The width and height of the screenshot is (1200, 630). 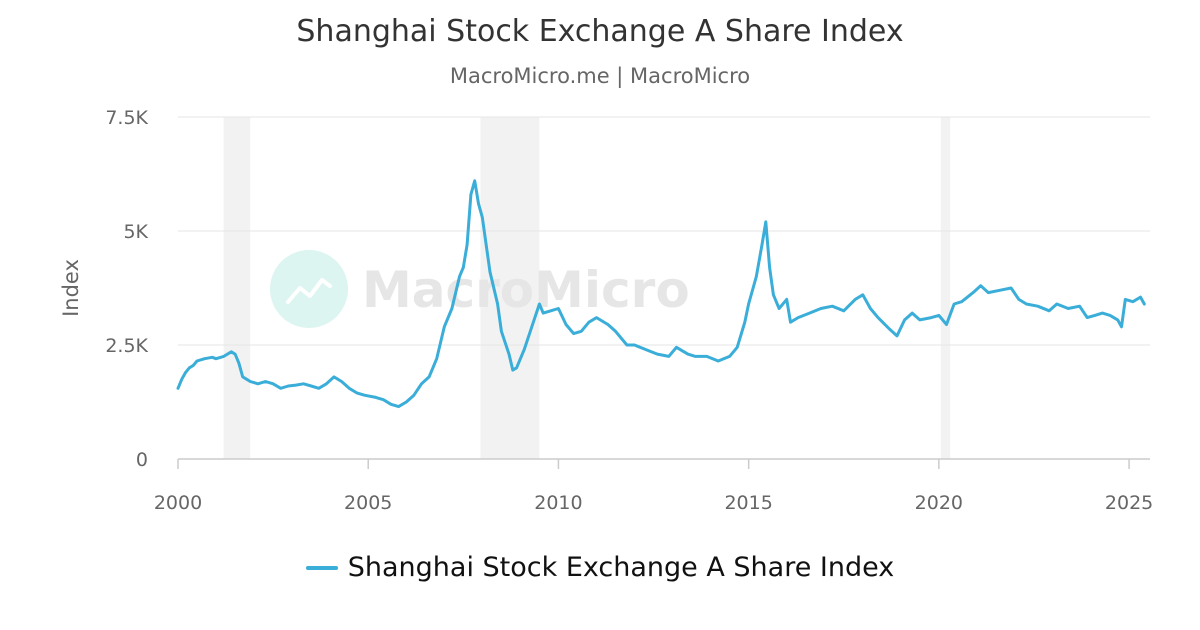 I want to click on legend-swatch, so click(x=321, y=567).